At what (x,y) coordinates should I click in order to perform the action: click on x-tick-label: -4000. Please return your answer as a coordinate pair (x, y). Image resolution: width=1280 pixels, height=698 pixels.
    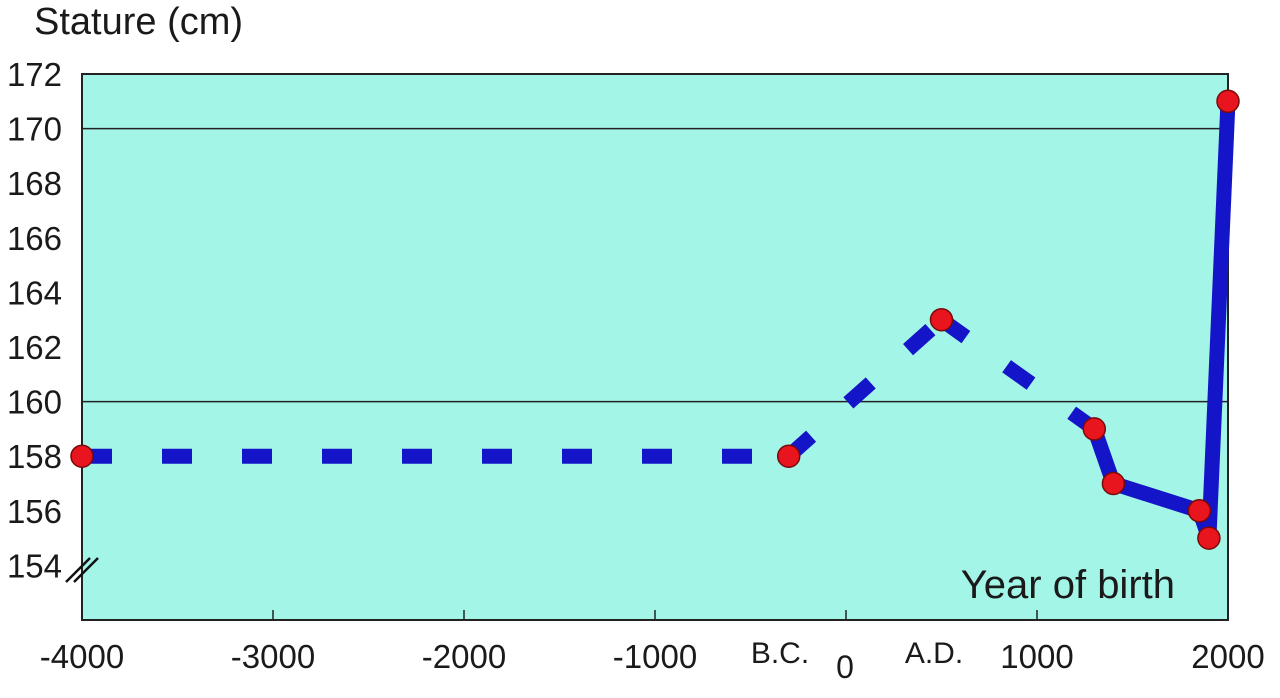
    Looking at the image, I should click on (82, 656).